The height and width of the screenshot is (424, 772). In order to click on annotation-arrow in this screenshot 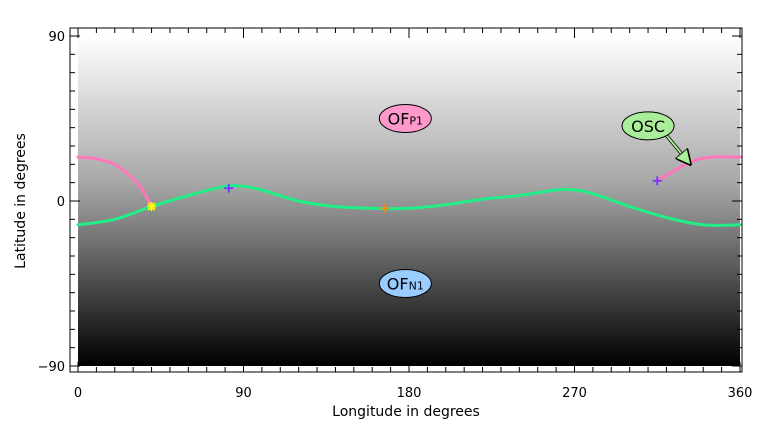, I will do `click(678, 149)`.